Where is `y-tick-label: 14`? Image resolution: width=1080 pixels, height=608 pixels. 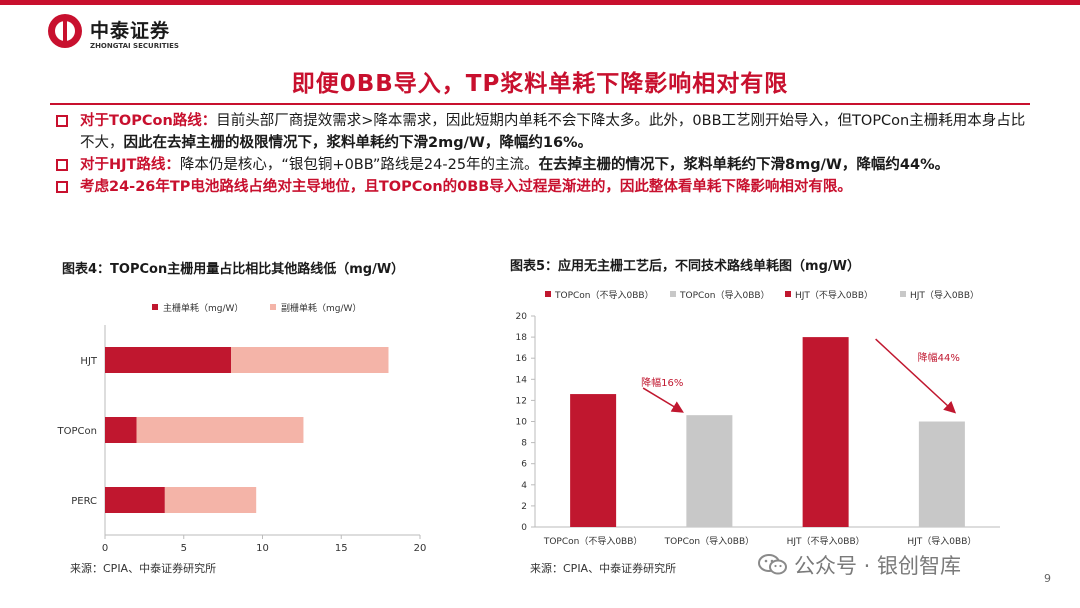
y-tick-label: 14 is located at coordinates (522, 380).